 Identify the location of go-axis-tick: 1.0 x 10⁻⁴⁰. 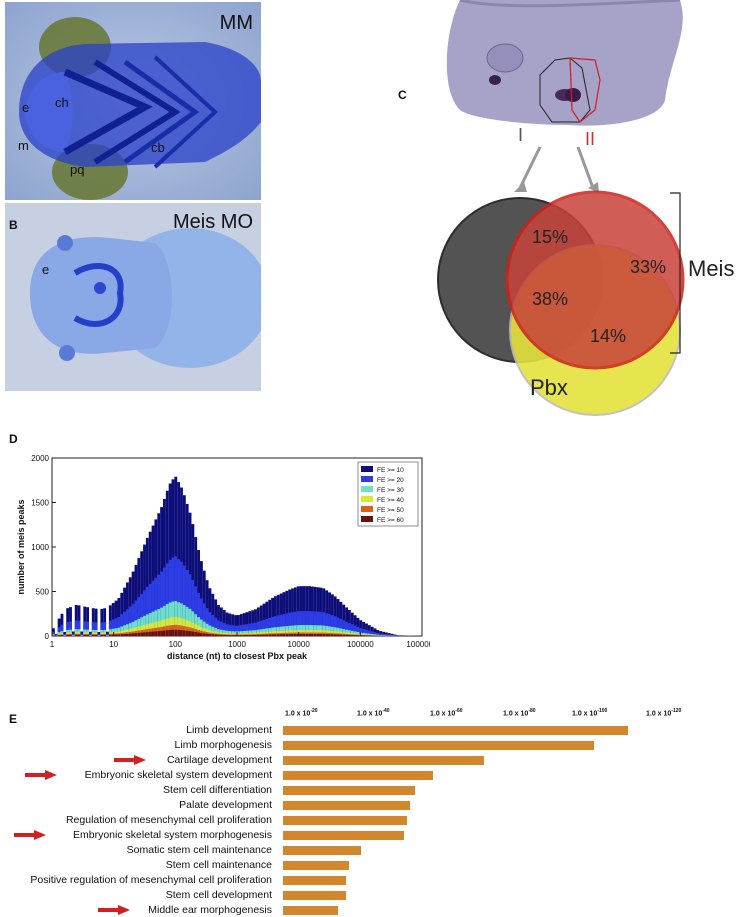
(373, 713).